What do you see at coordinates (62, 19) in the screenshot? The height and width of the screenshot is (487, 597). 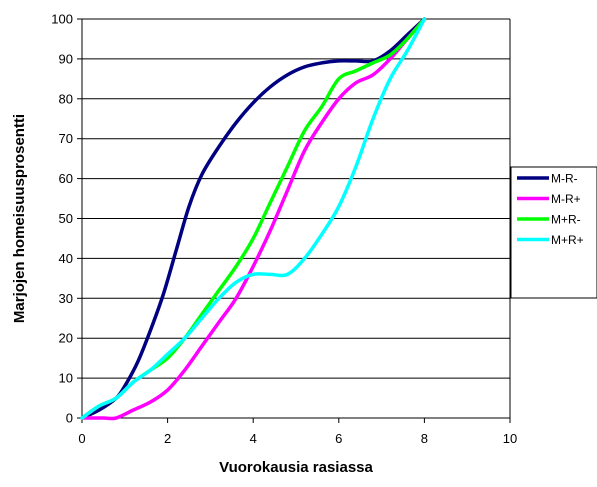 I see `y-tick-label: 100` at bounding box center [62, 19].